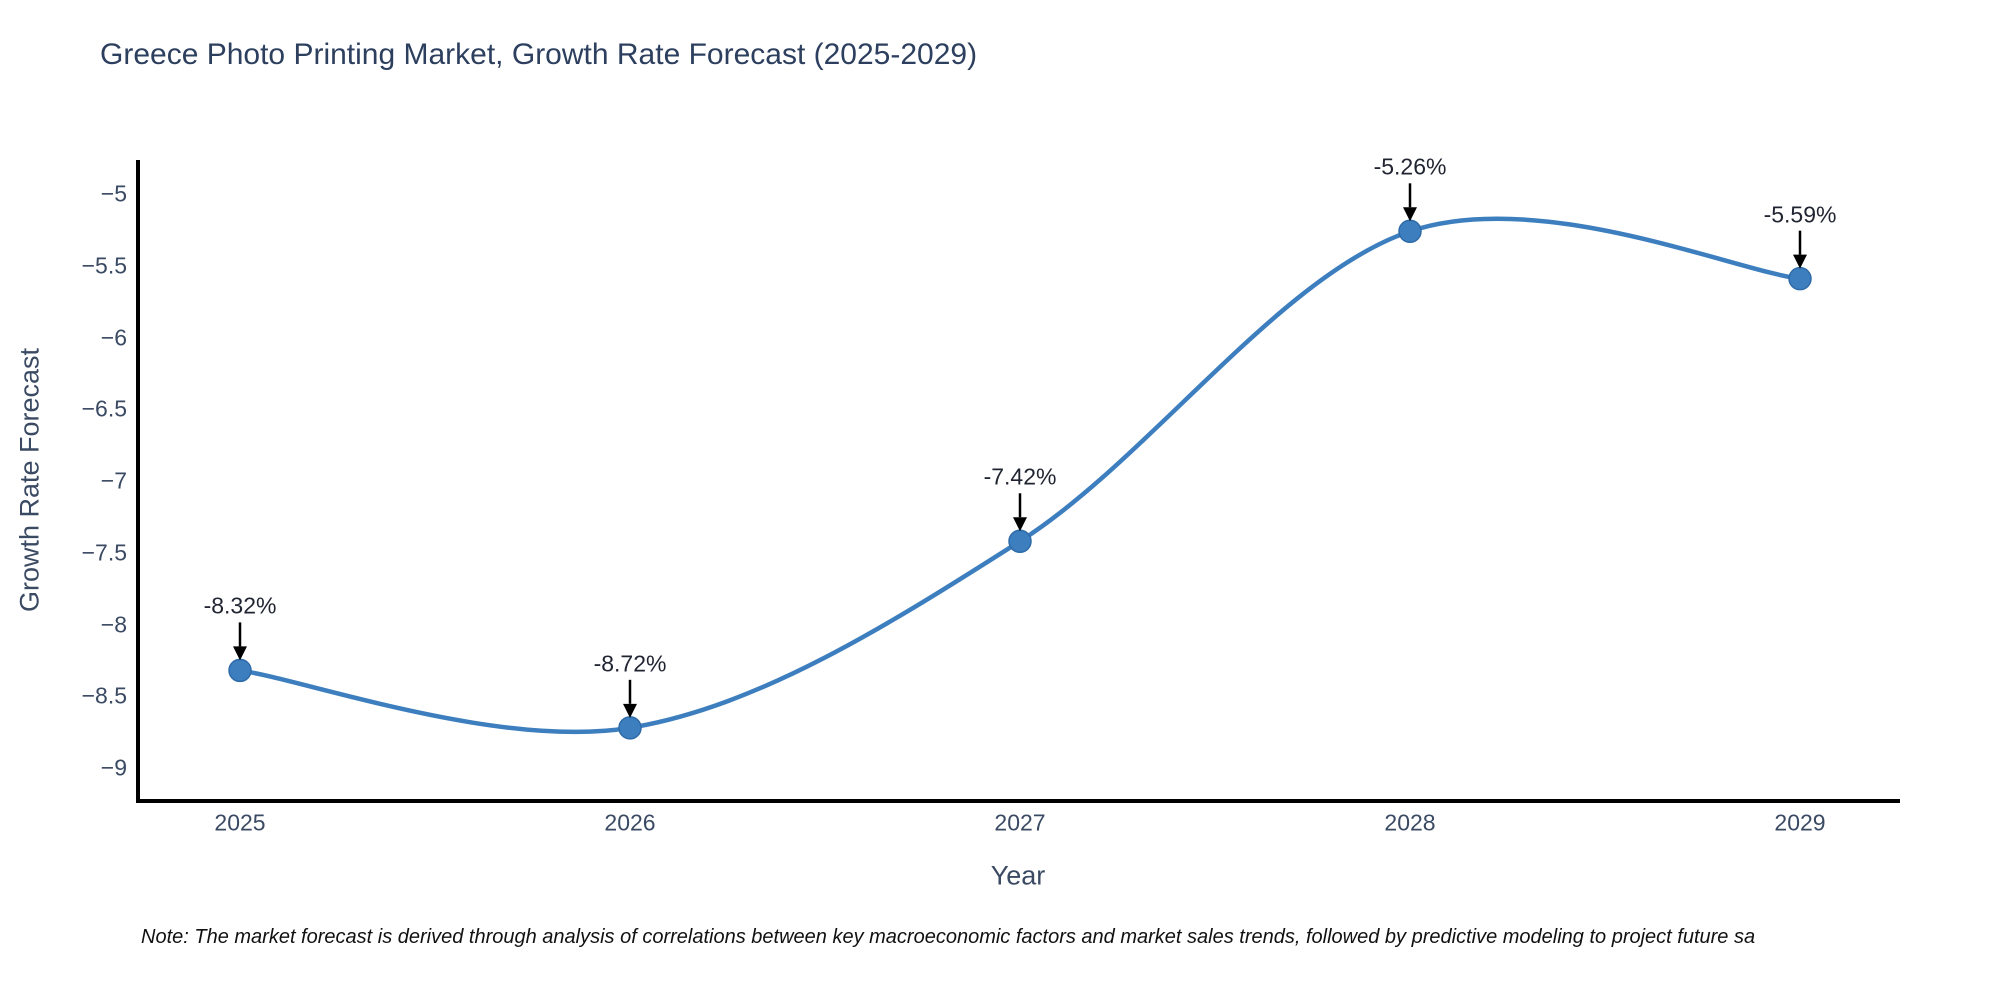  Describe the element at coordinates (113, 337) in the screenshot. I see `y-tick-label: −6` at that location.